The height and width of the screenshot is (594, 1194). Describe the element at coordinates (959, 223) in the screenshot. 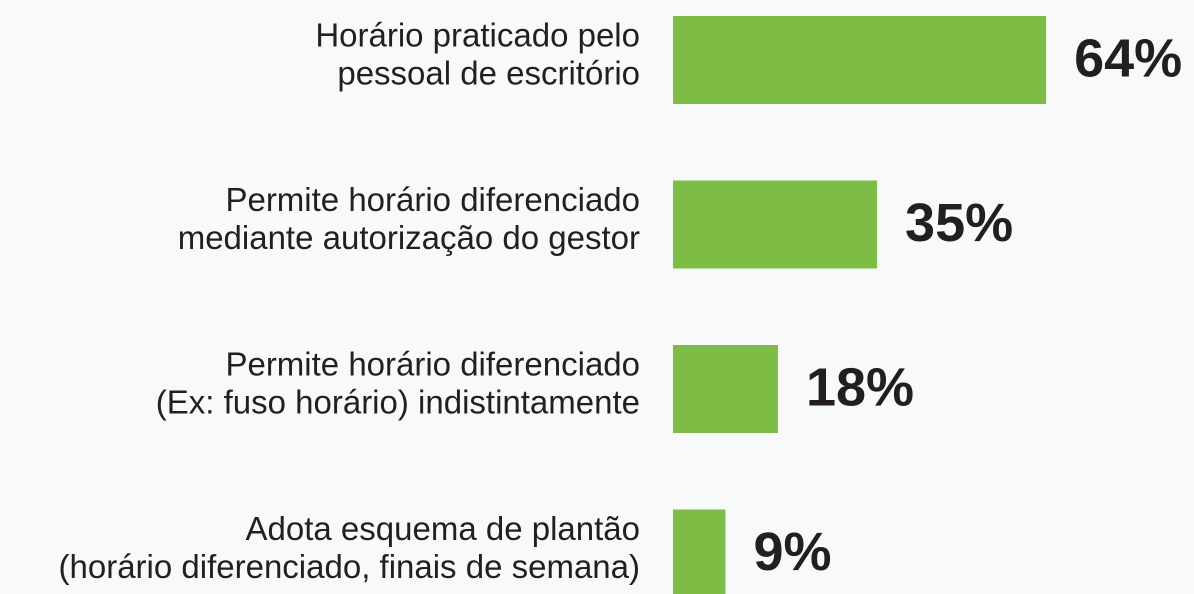

I see `value-label: 35%` at that location.